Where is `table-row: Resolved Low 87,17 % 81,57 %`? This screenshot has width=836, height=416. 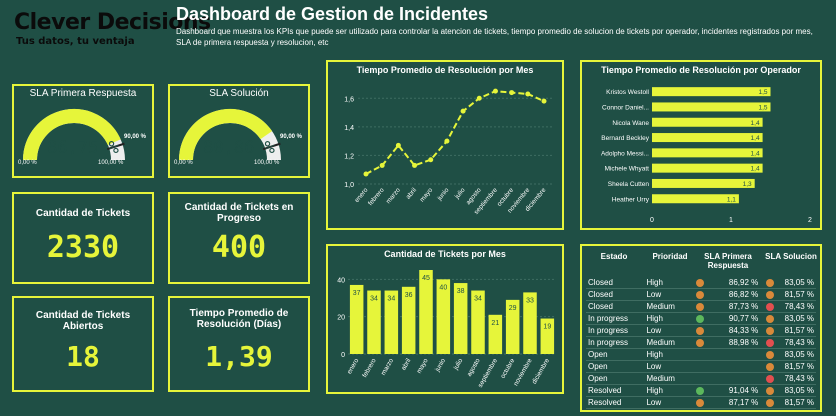 table-row: Resolved Low 87,17 % 81,57 % is located at coordinates (701, 403).